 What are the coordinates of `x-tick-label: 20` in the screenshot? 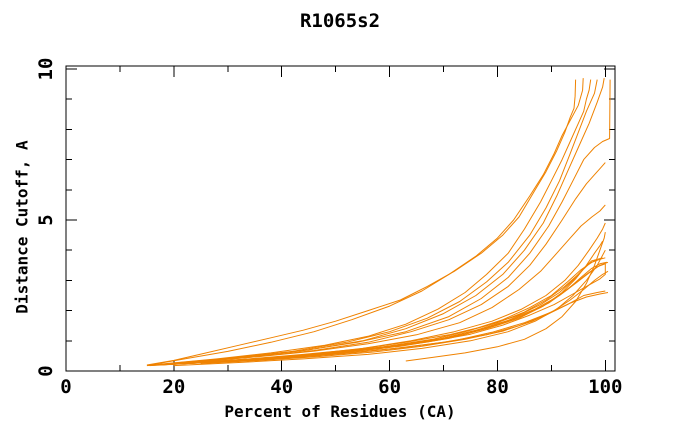 It's located at (173, 387).